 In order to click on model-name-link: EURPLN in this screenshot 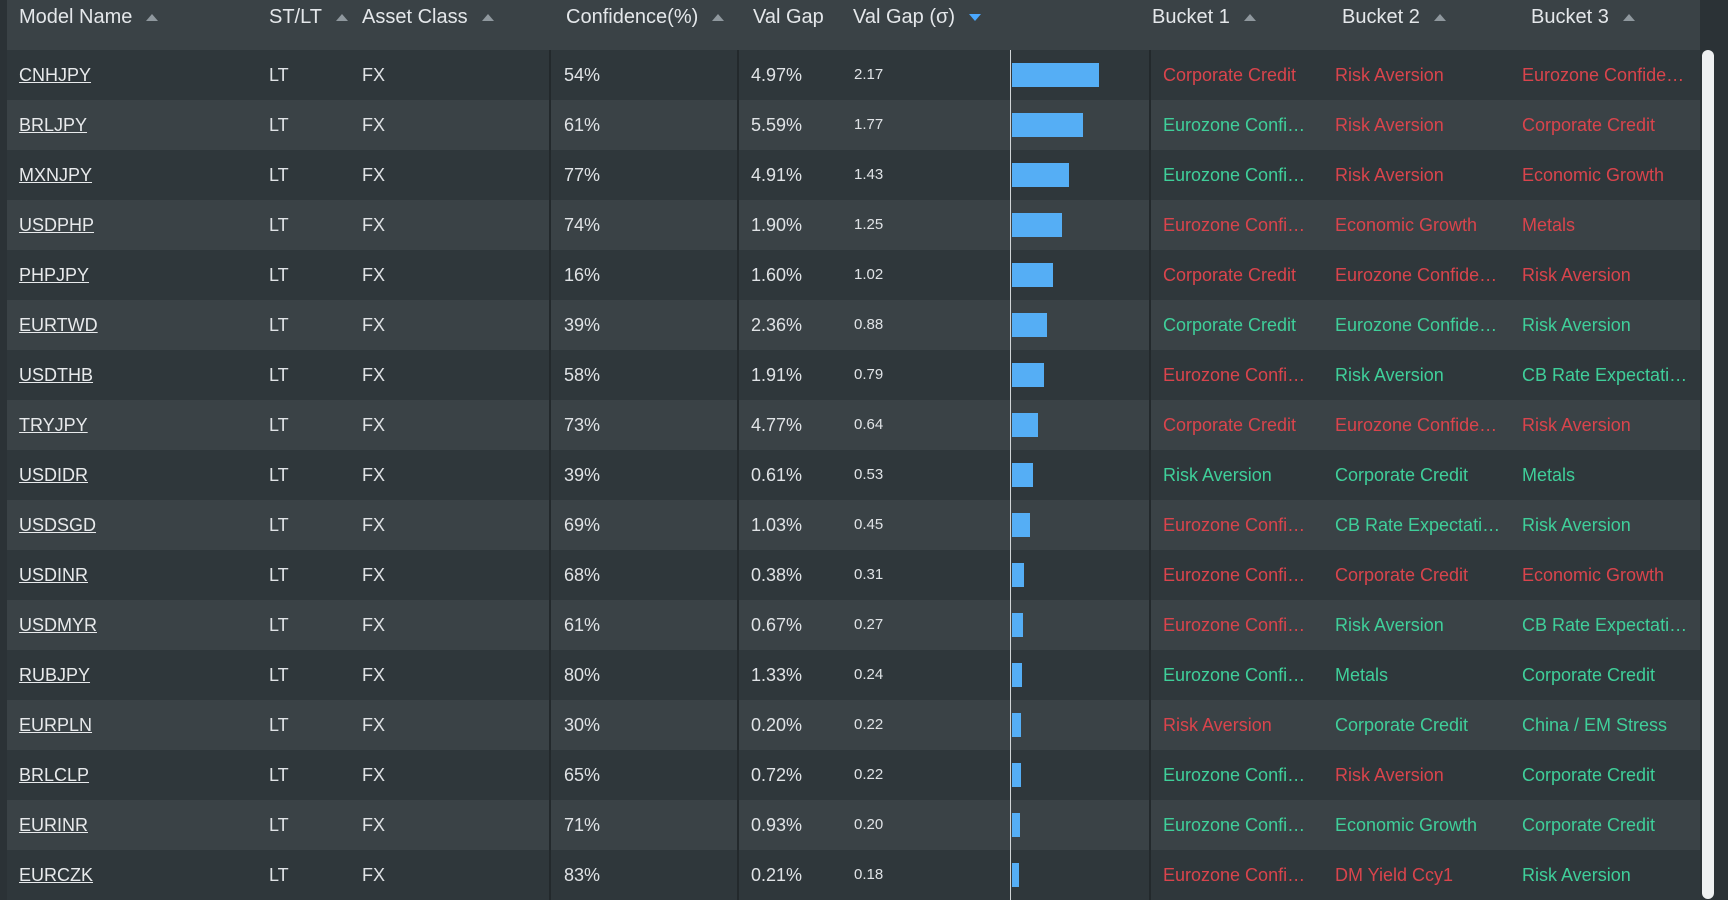, I will do `click(56, 725)`.